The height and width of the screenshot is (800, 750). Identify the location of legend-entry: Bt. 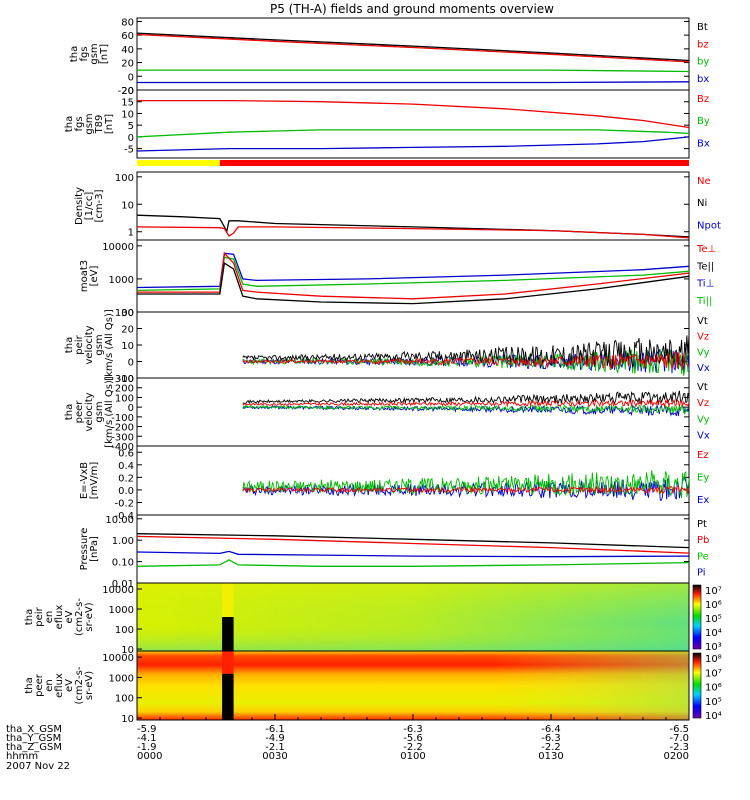
(702, 27).